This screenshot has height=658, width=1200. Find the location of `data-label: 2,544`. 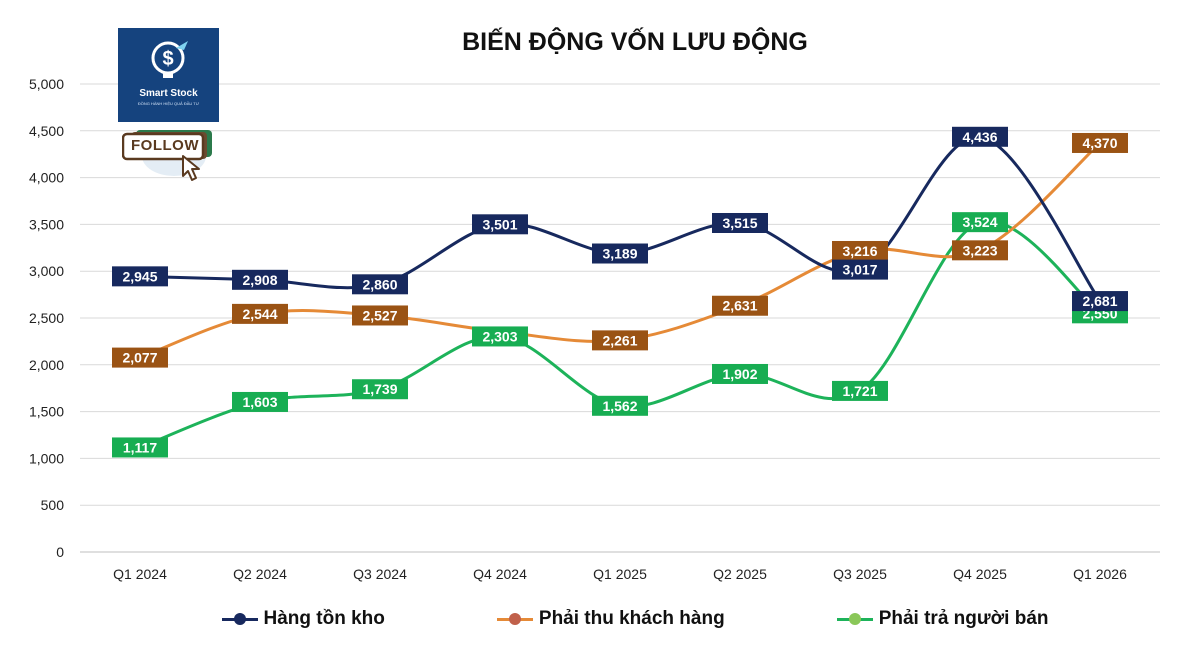

data-label: 2,544 is located at coordinates (260, 313).